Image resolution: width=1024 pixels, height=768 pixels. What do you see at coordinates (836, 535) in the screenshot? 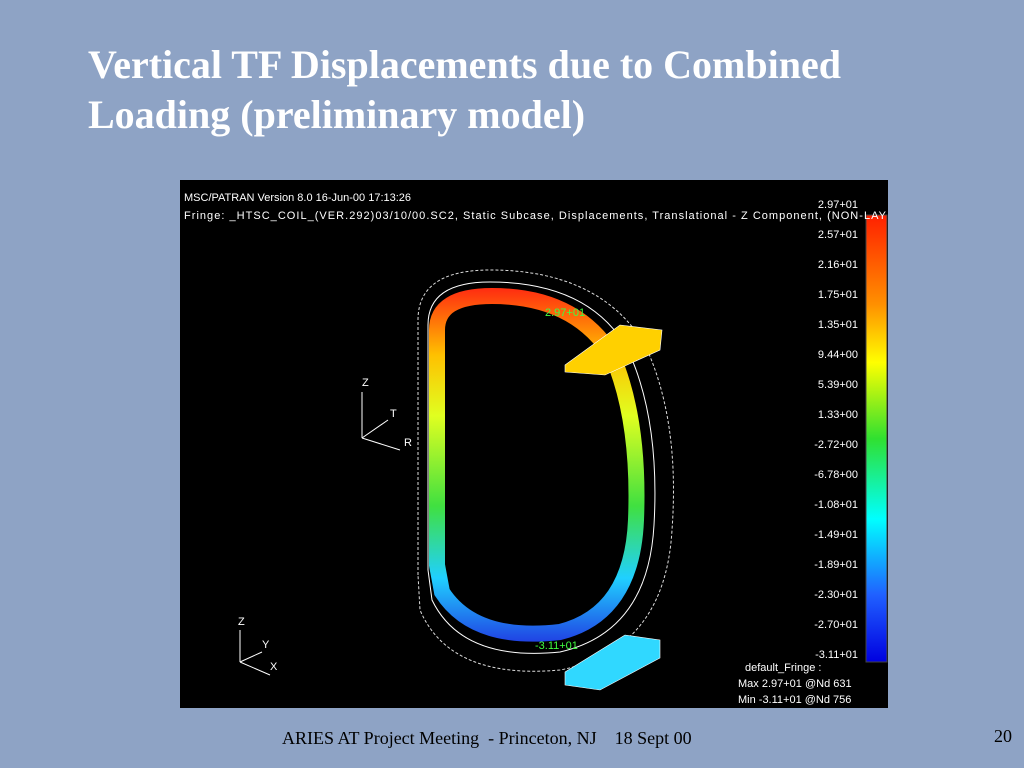
I see `legend-label: -1.49+01` at bounding box center [836, 535].